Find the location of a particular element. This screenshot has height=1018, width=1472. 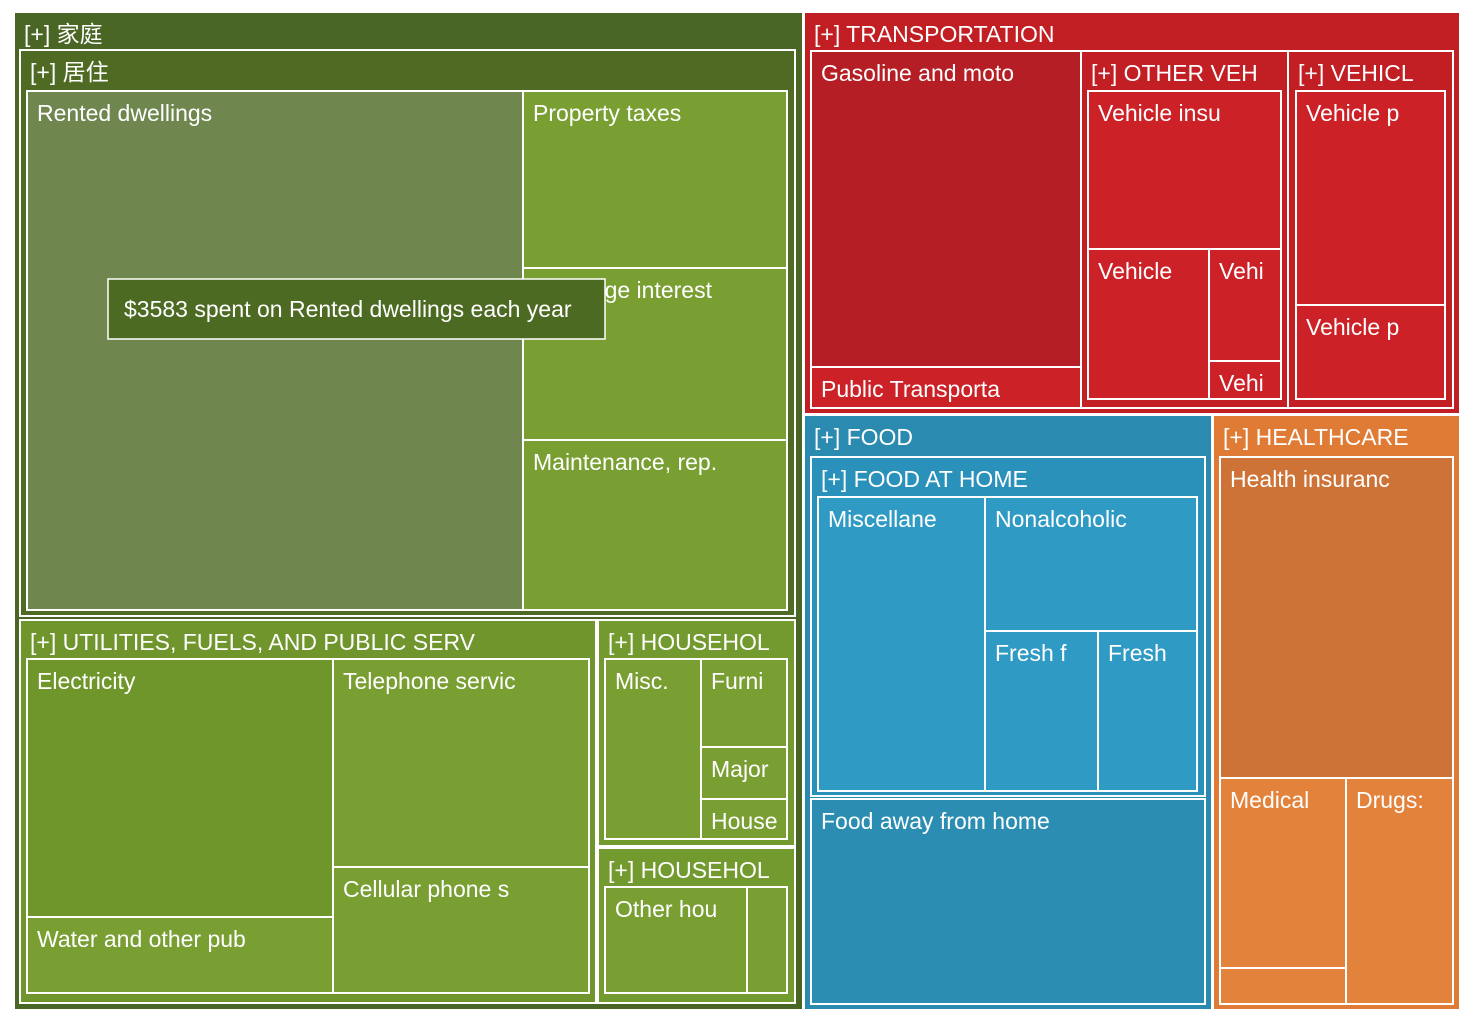

treemap-cell-label: Electricity is located at coordinates (86, 681).